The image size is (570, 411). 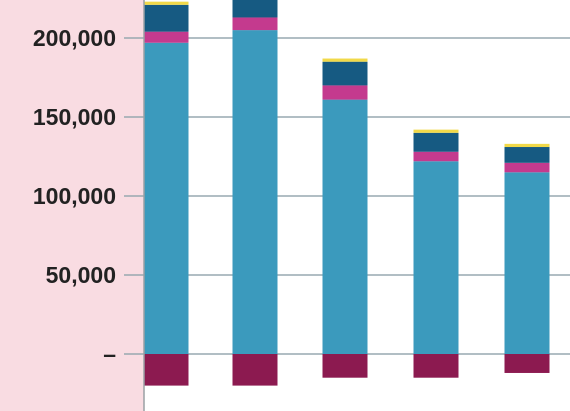 I want to click on y-tick-label-2: 100,000, so click(x=74, y=196).